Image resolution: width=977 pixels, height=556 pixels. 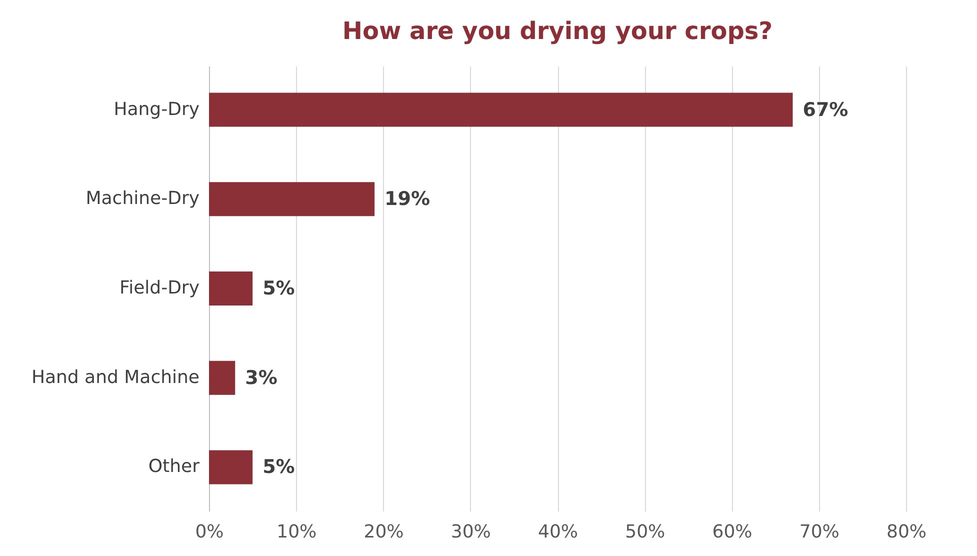 What do you see at coordinates (174, 467) in the screenshot?
I see `y-tick-label: Other` at bounding box center [174, 467].